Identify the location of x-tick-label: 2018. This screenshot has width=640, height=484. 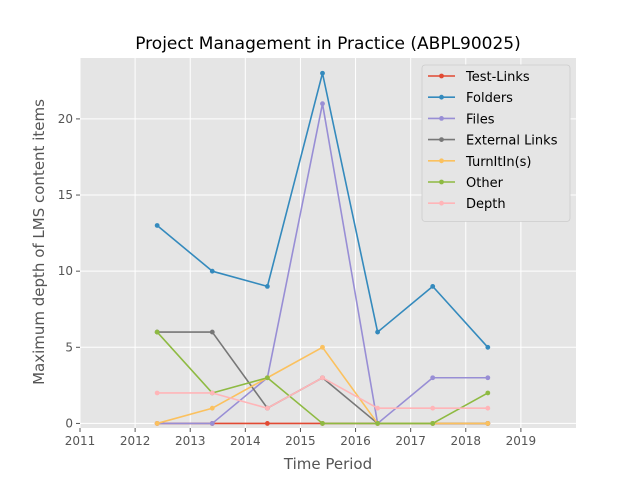
(466, 441).